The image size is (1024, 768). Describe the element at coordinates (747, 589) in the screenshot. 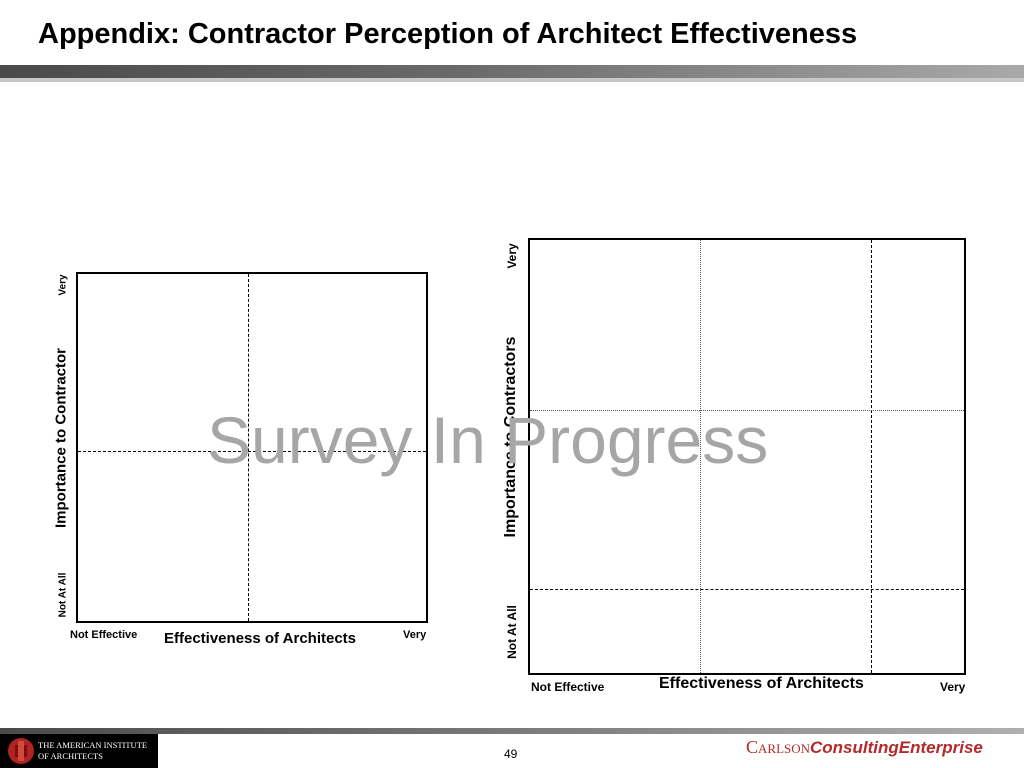

I see `chart-right-horizontal-dashed-divider` at that location.